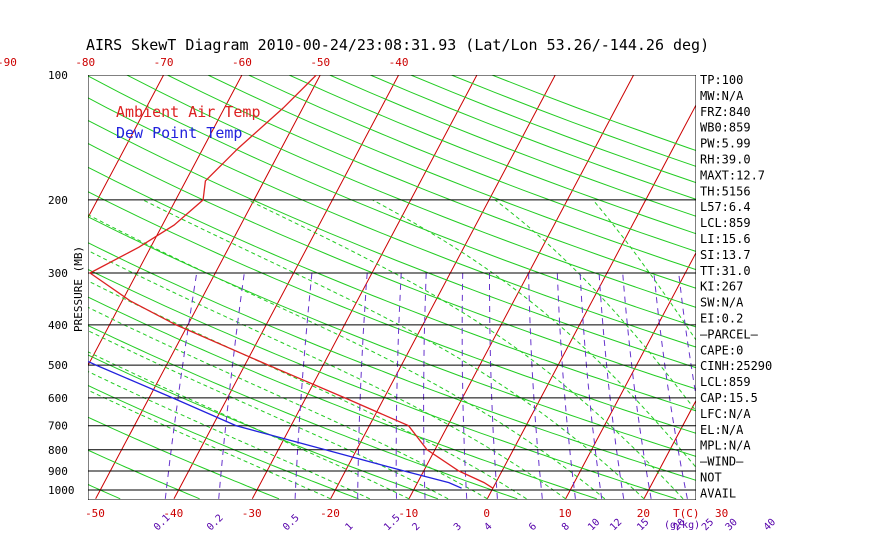  I want to click on index-item: MPL:N/A, so click(725, 446).